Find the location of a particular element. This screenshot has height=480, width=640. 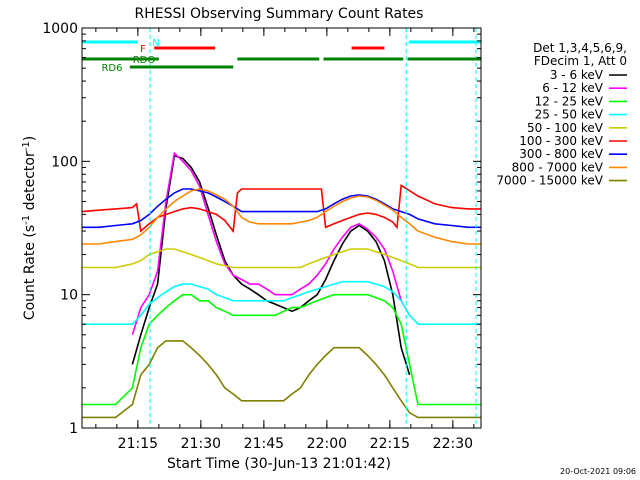

state-bar-label-f: F is located at coordinates (143, 49).